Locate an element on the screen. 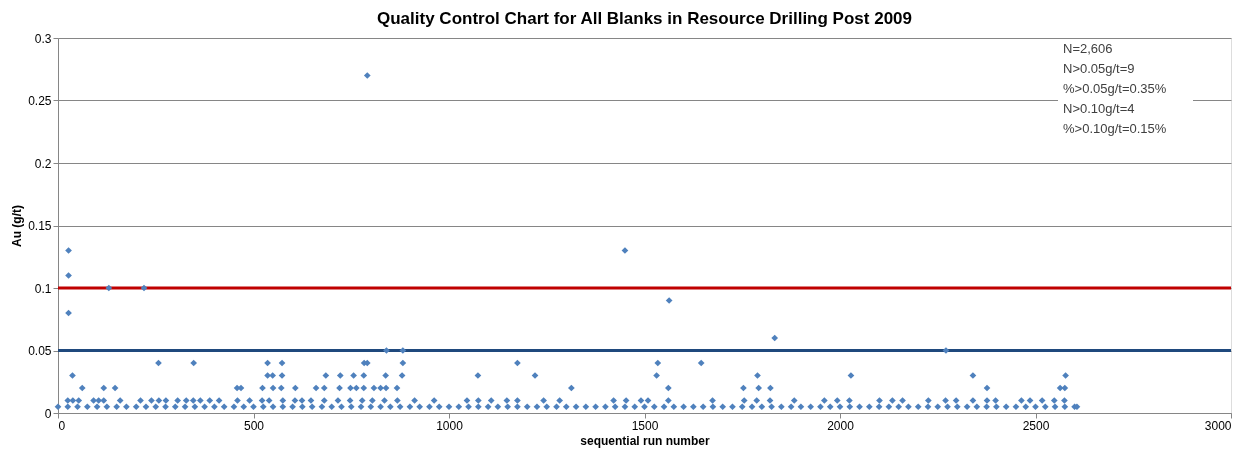 The image size is (1258, 454). x-tick-label: 1000 is located at coordinates (450, 425).